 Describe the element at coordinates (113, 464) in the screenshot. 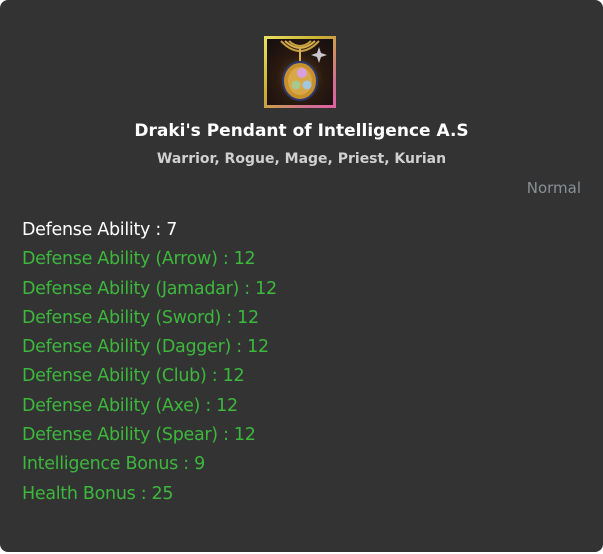

I see `stat-line: Intelligence Bonus : 9` at that location.